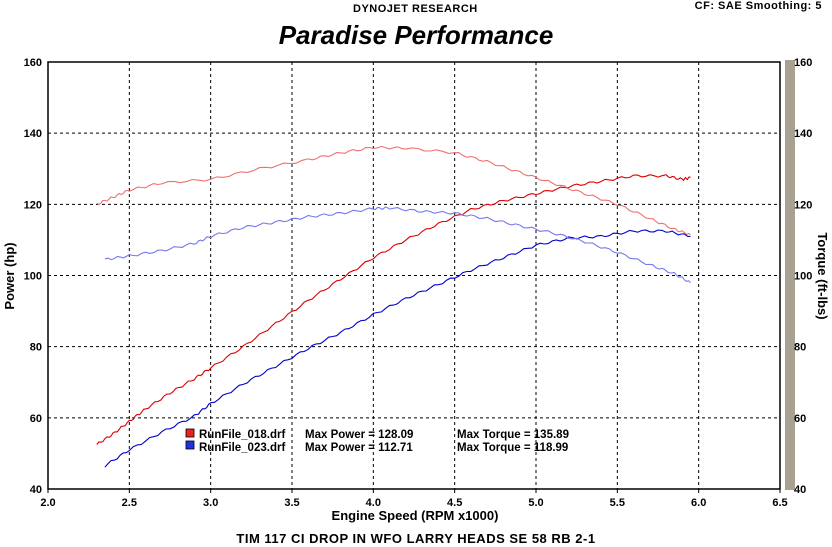 This screenshot has height=547, width=832. I want to click on x-tick-label: 6.0, so click(698, 503).